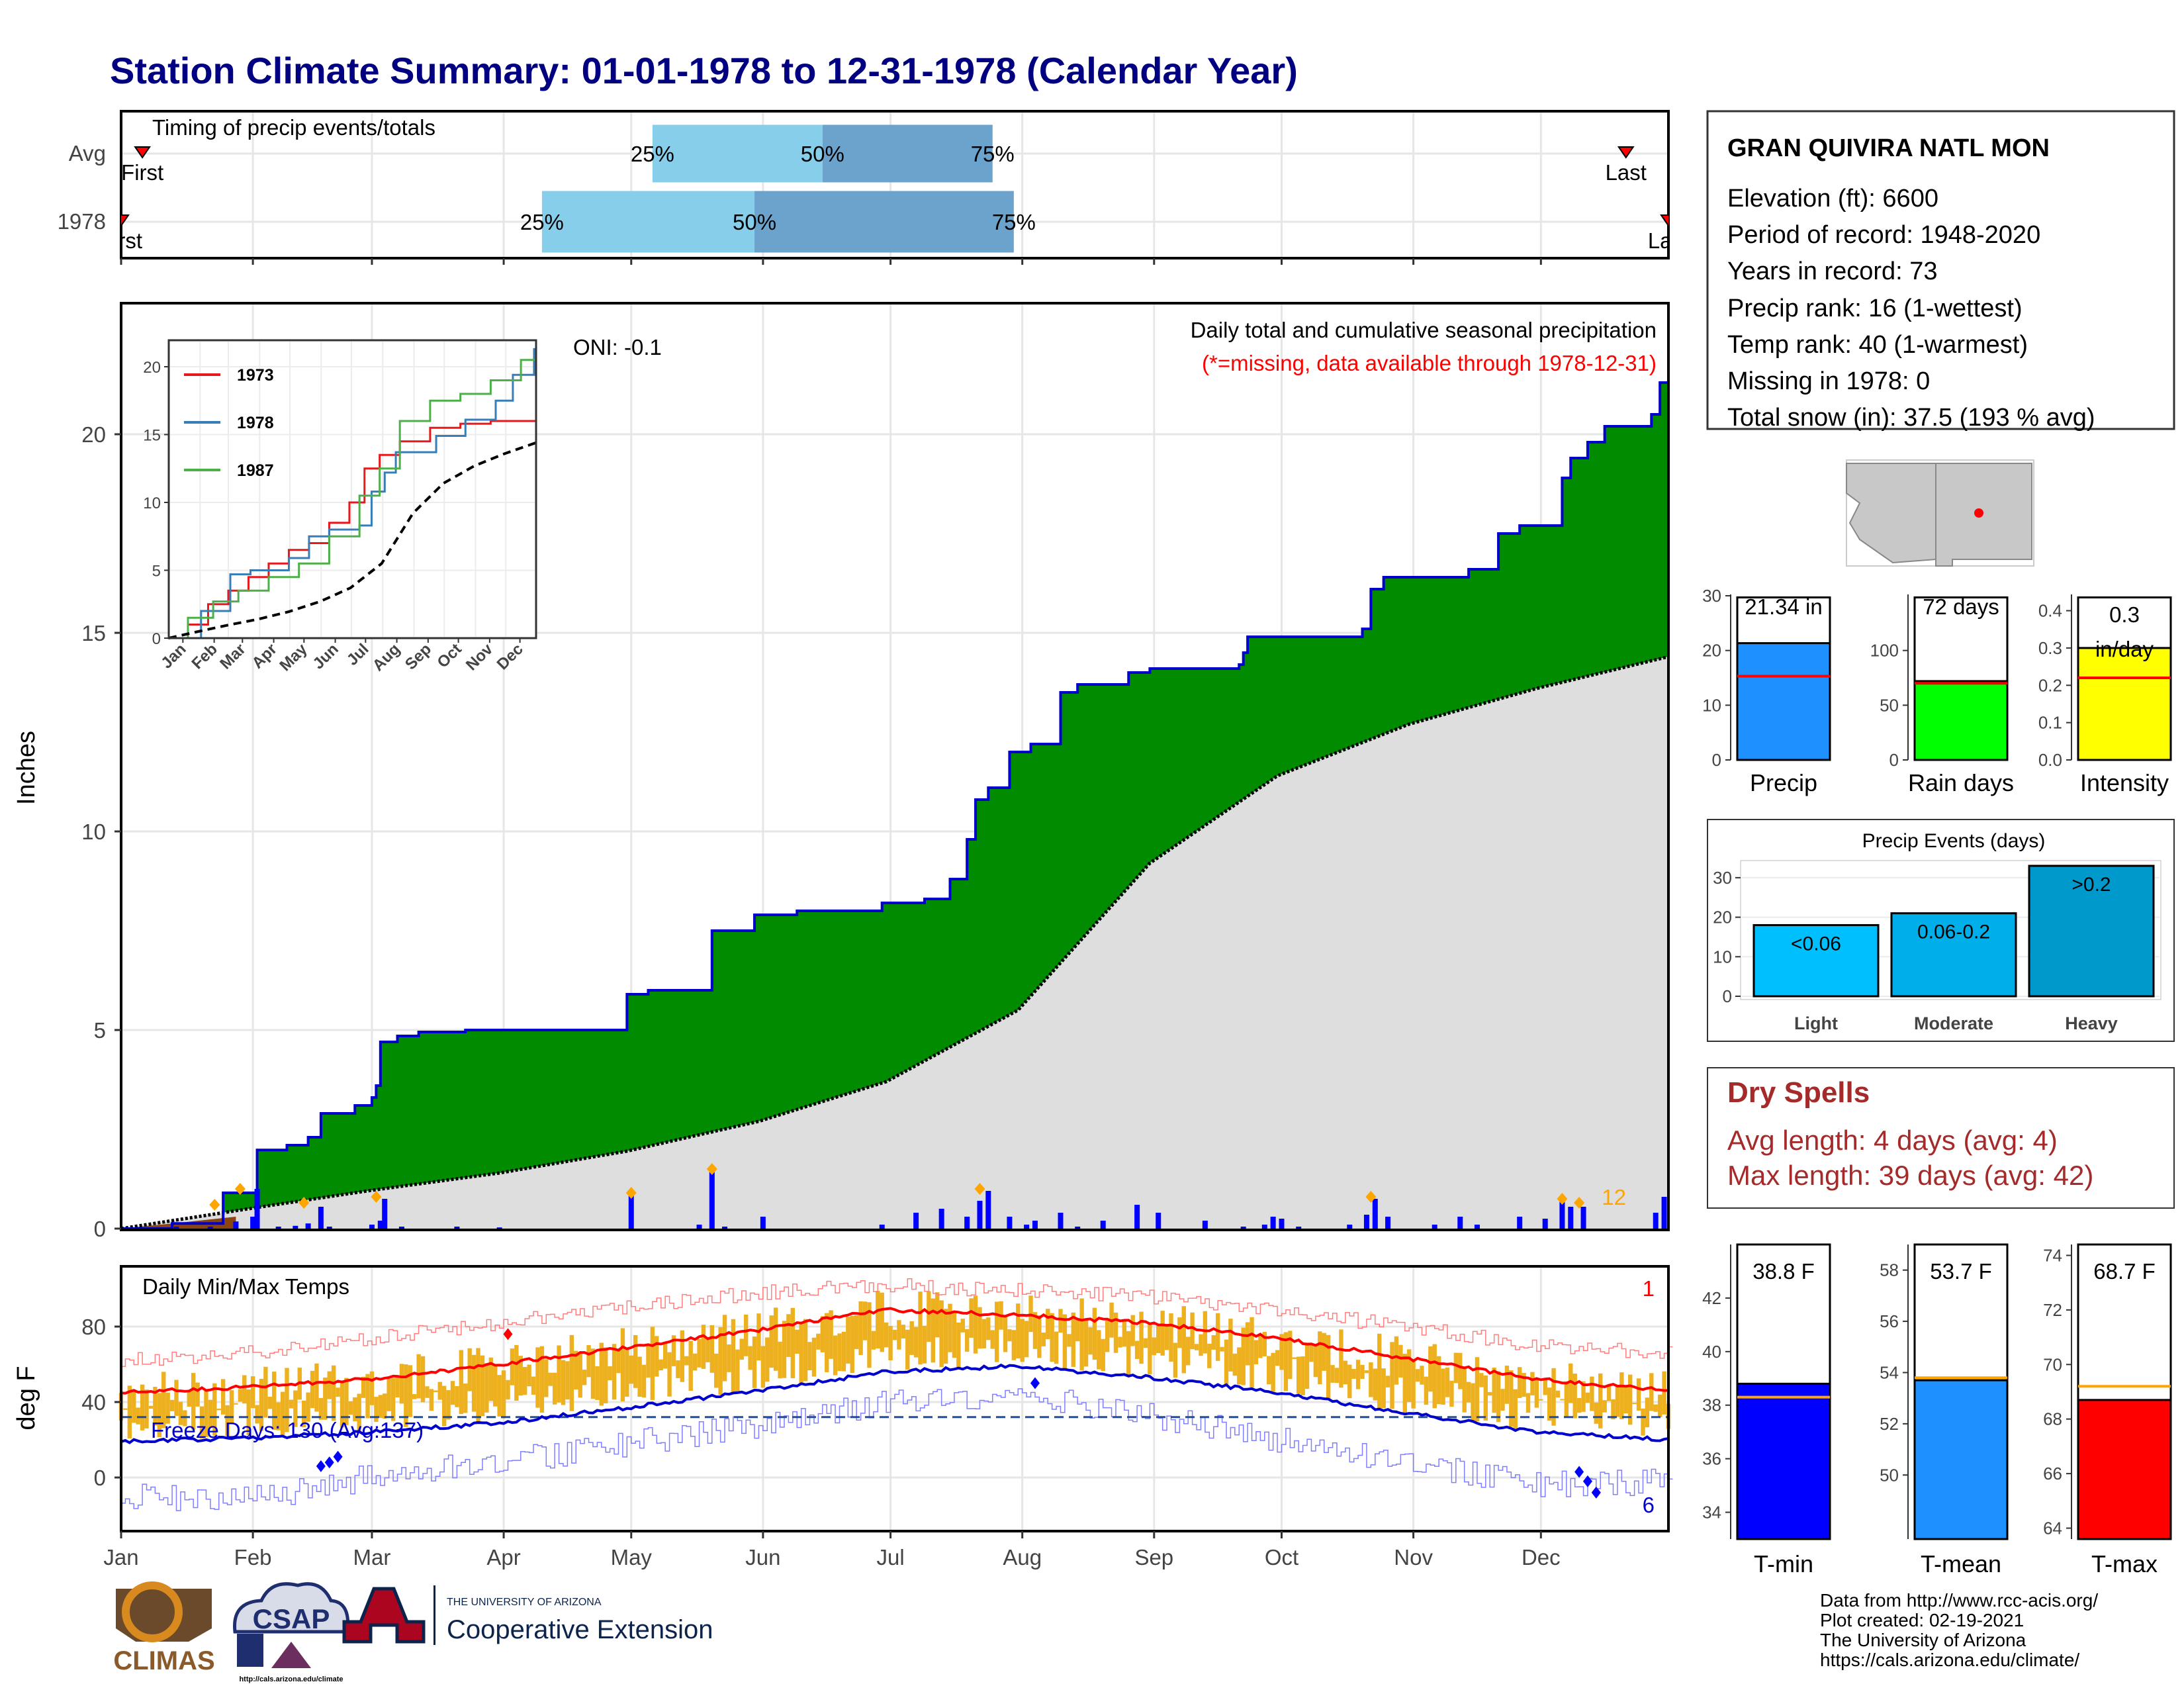 The height and width of the screenshot is (1688, 2184). What do you see at coordinates (1911, 418) in the screenshot?
I see `station-snow: Total snow (in): 37.5 (193 % avg)` at bounding box center [1911, 418].